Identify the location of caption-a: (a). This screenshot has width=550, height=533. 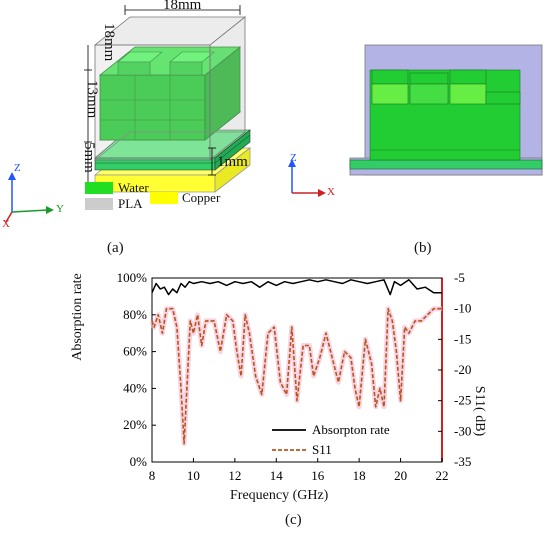
(115, 248).